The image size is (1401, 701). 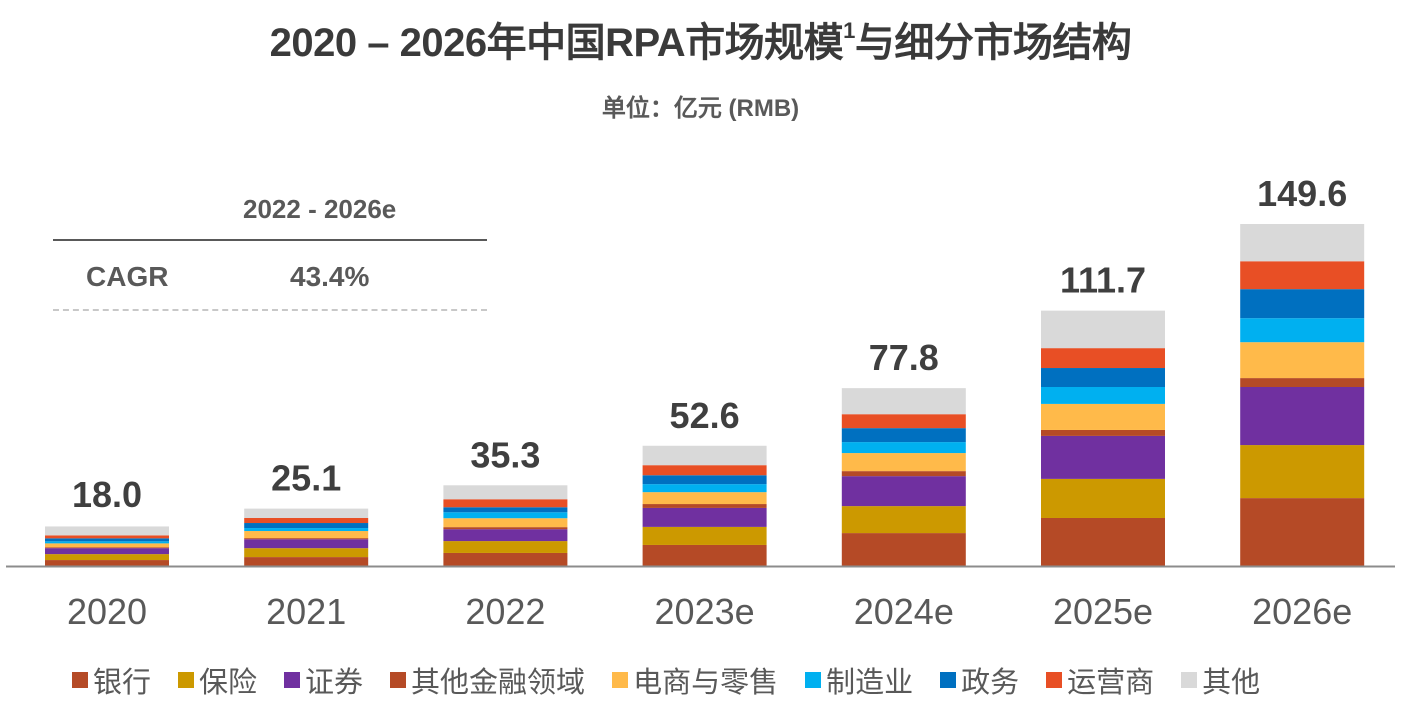 What do you see at coordinates (270, 310) in the screenshot?
I see `cagr-dashed-divider` at bounding box center [270, 310].